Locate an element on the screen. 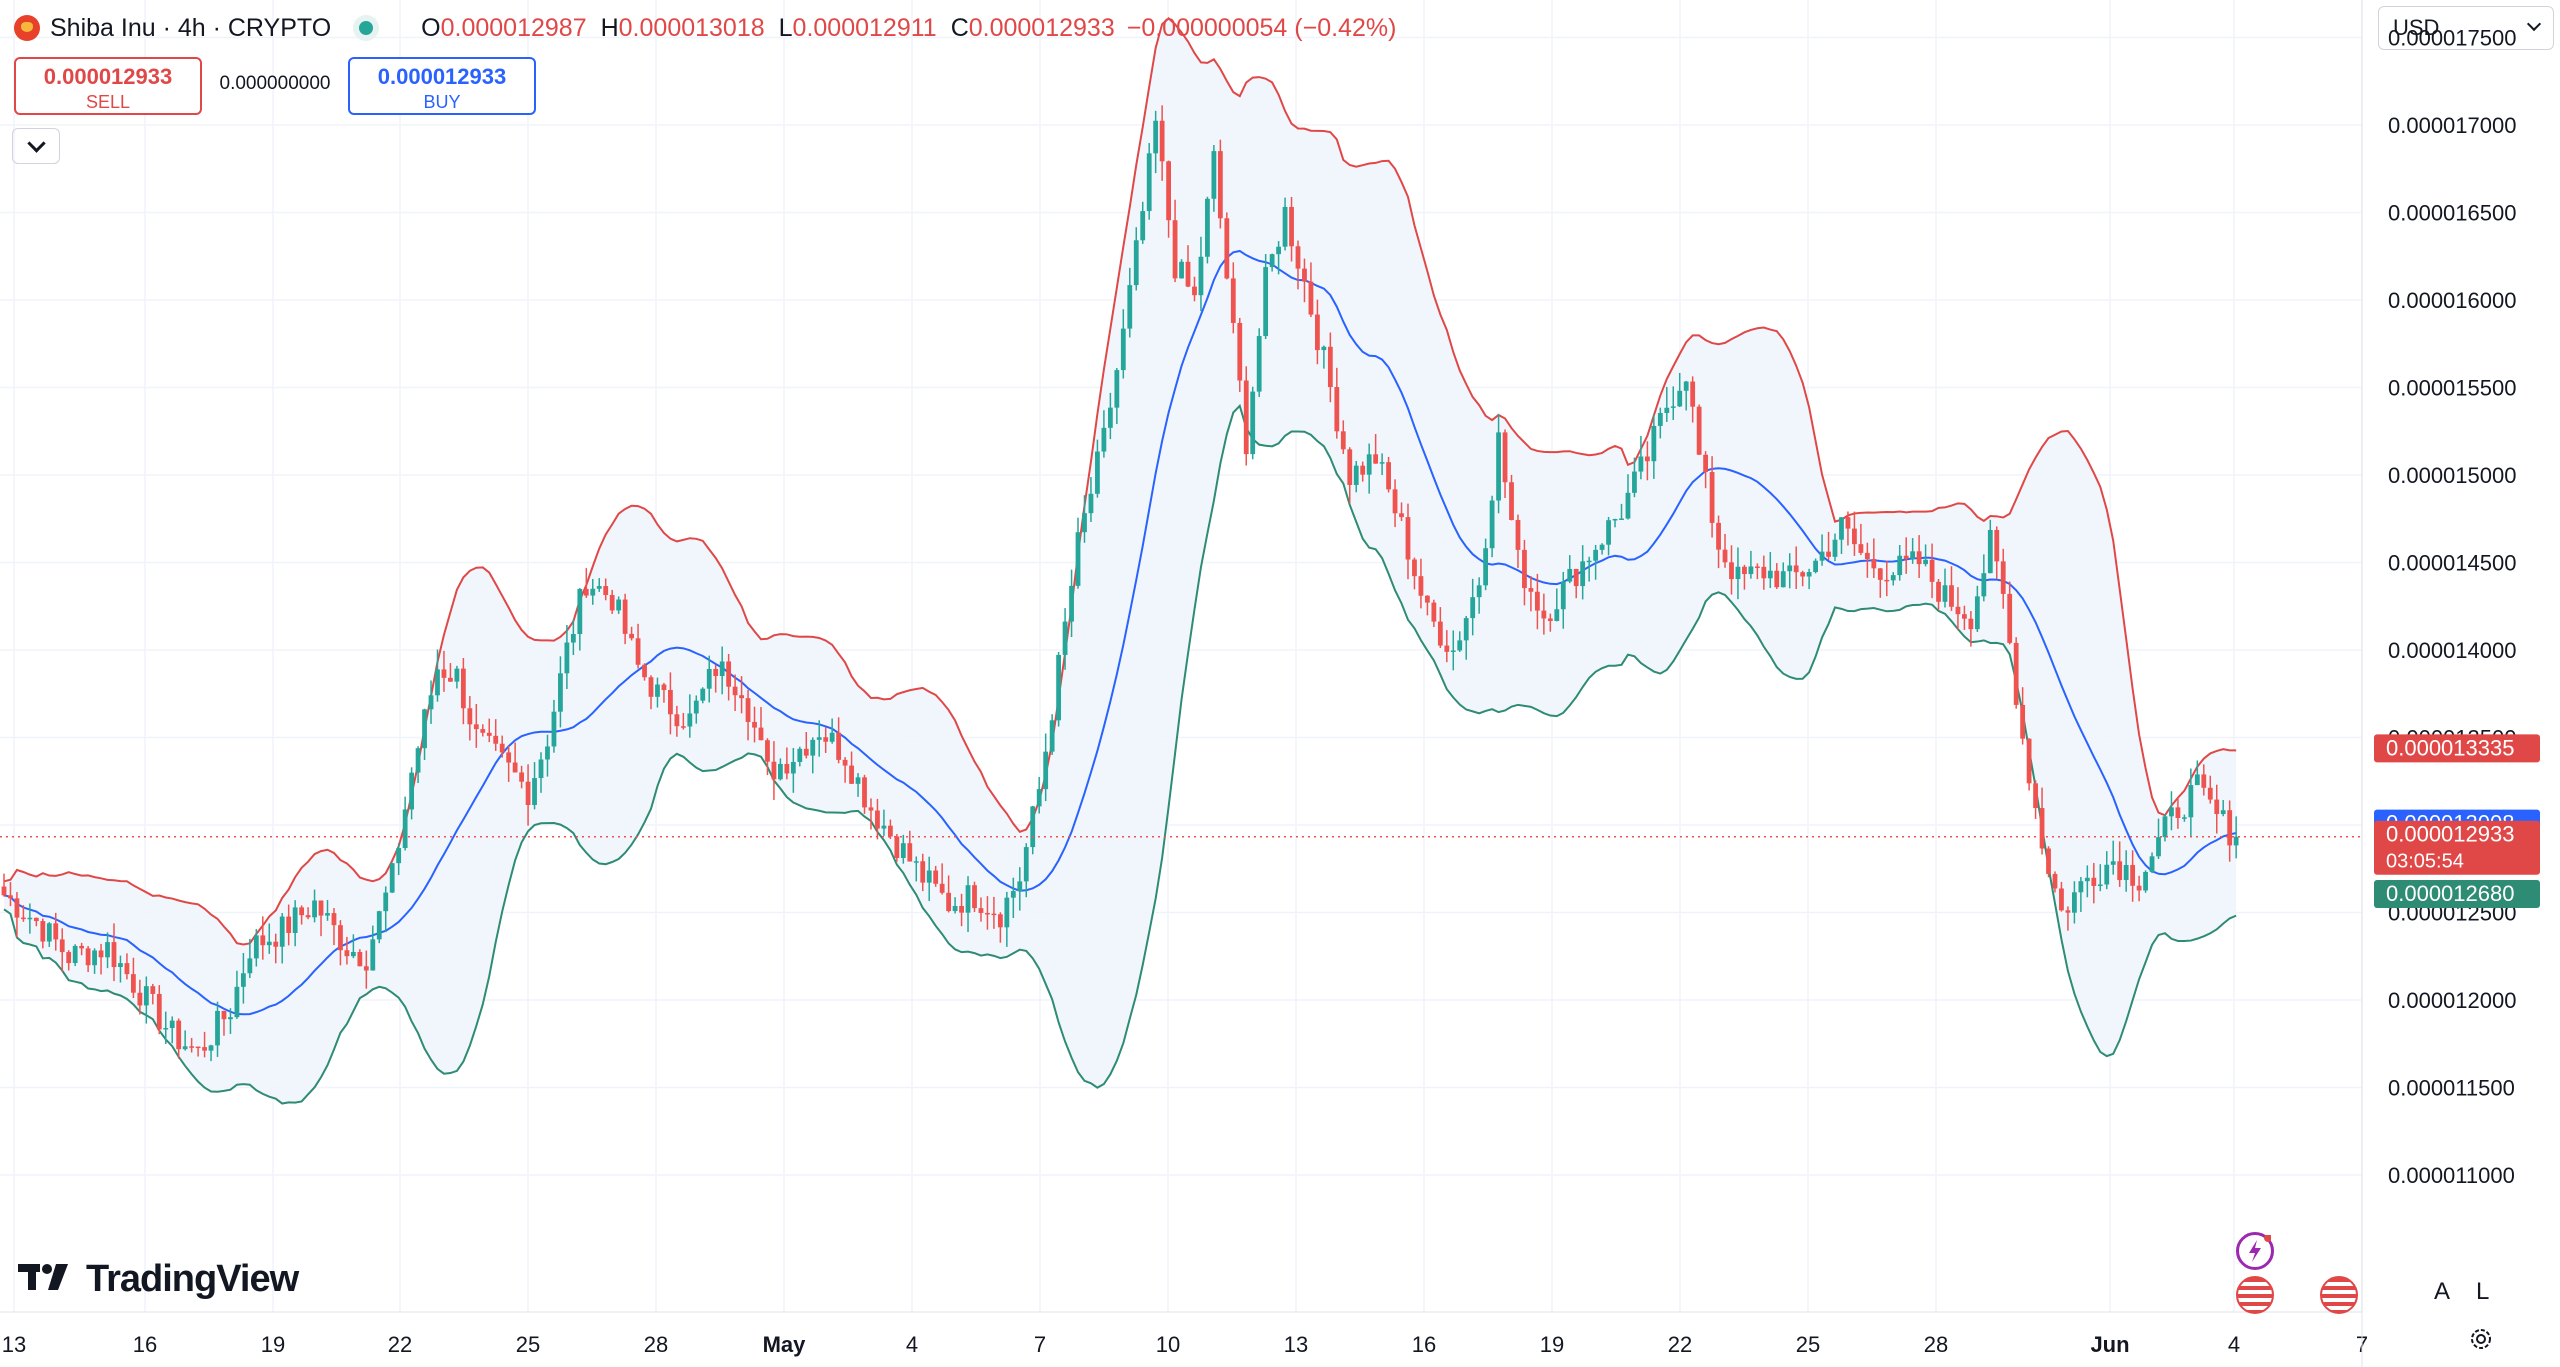 This screenshot has height=1367, width=2560. close-value: 0.000012933 is located at coordinates (1041, 27).